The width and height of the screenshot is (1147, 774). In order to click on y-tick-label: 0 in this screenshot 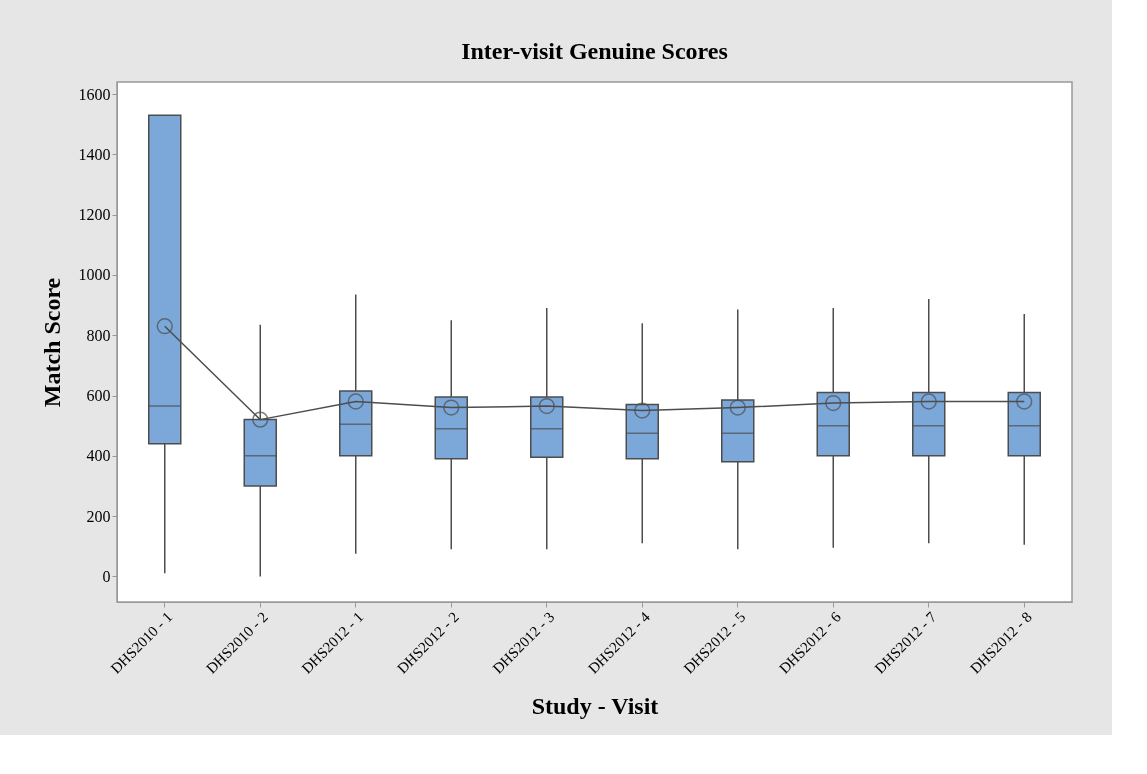, I will do `click(106, 576)`.